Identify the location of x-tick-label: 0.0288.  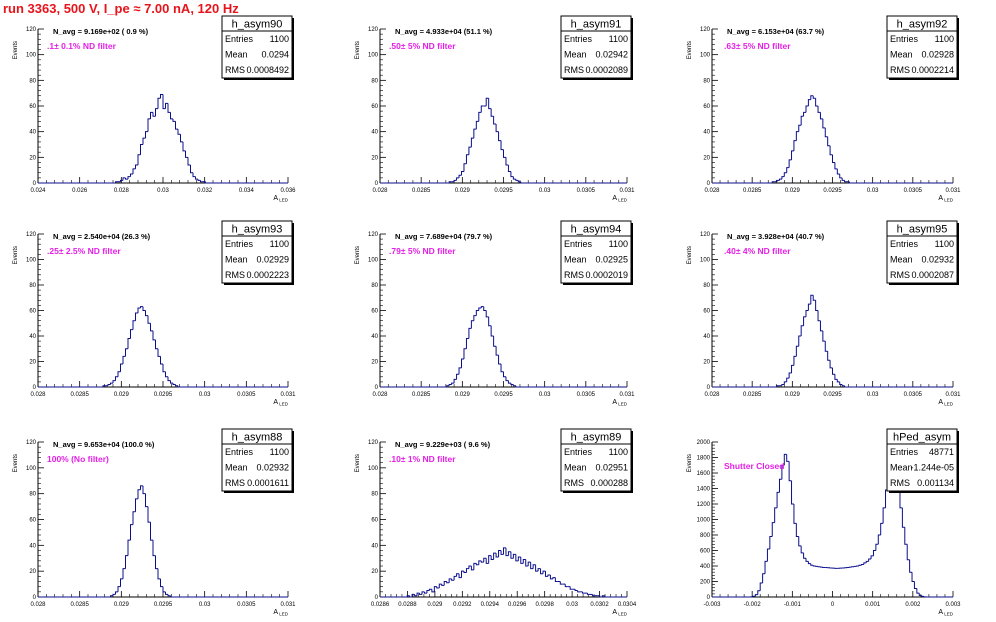
(407, 605).